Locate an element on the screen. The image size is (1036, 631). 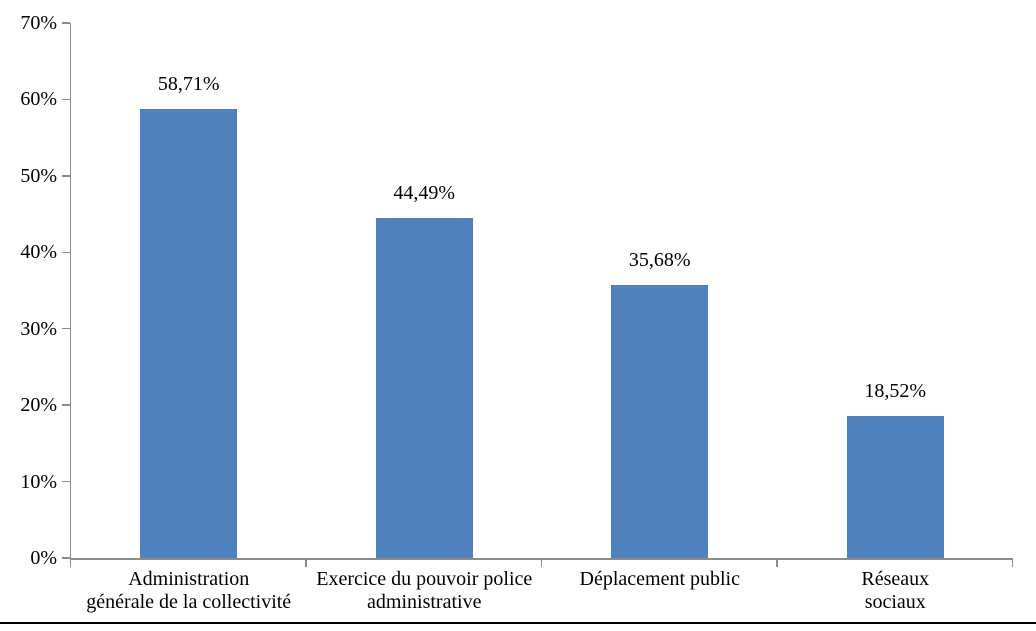
x-axis-category-label: Exercice du pouvoir police administrative is located at coordinates (424, 591).